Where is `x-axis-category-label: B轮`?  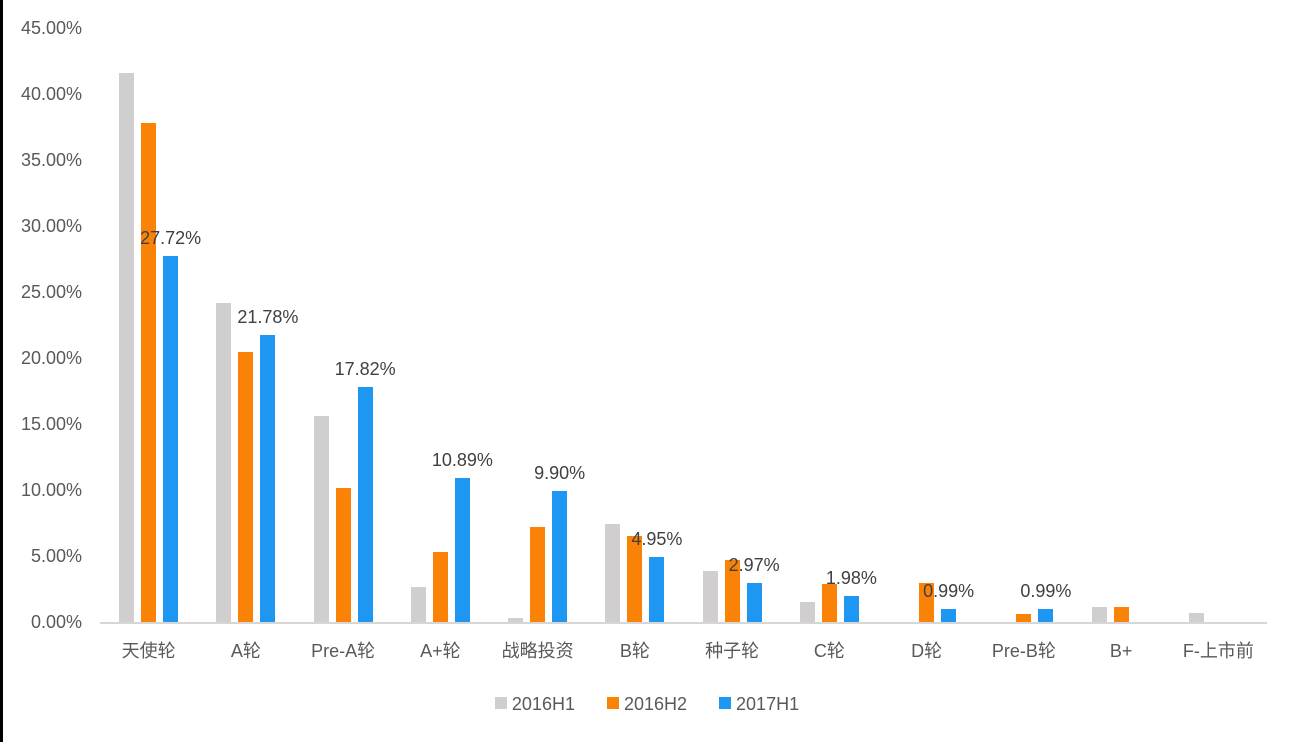
x-axis-category-label: B轮 is located at coordinates (634, 651).